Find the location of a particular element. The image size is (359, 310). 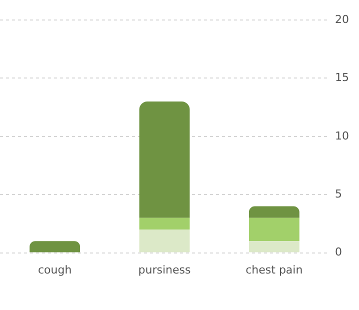

y-tick-label: 0 is located at coordinates (338, 252).